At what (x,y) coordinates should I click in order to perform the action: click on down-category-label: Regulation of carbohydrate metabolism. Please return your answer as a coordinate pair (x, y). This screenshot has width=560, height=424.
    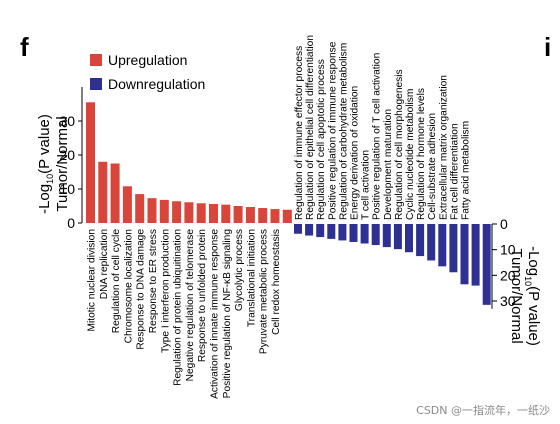
    Looking at the image, I should click on (343, 131).